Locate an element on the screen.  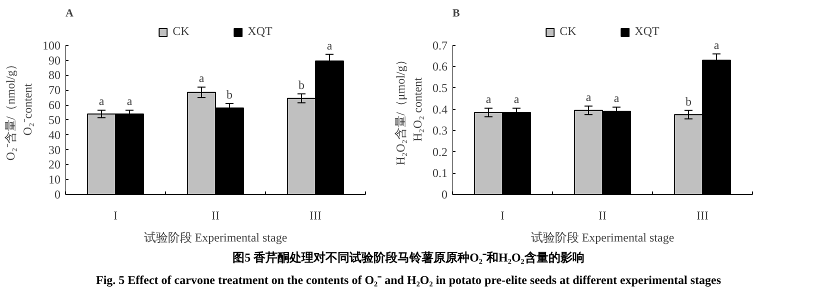
y-tick-label: 0.3 is located at coordinates (440, 131).